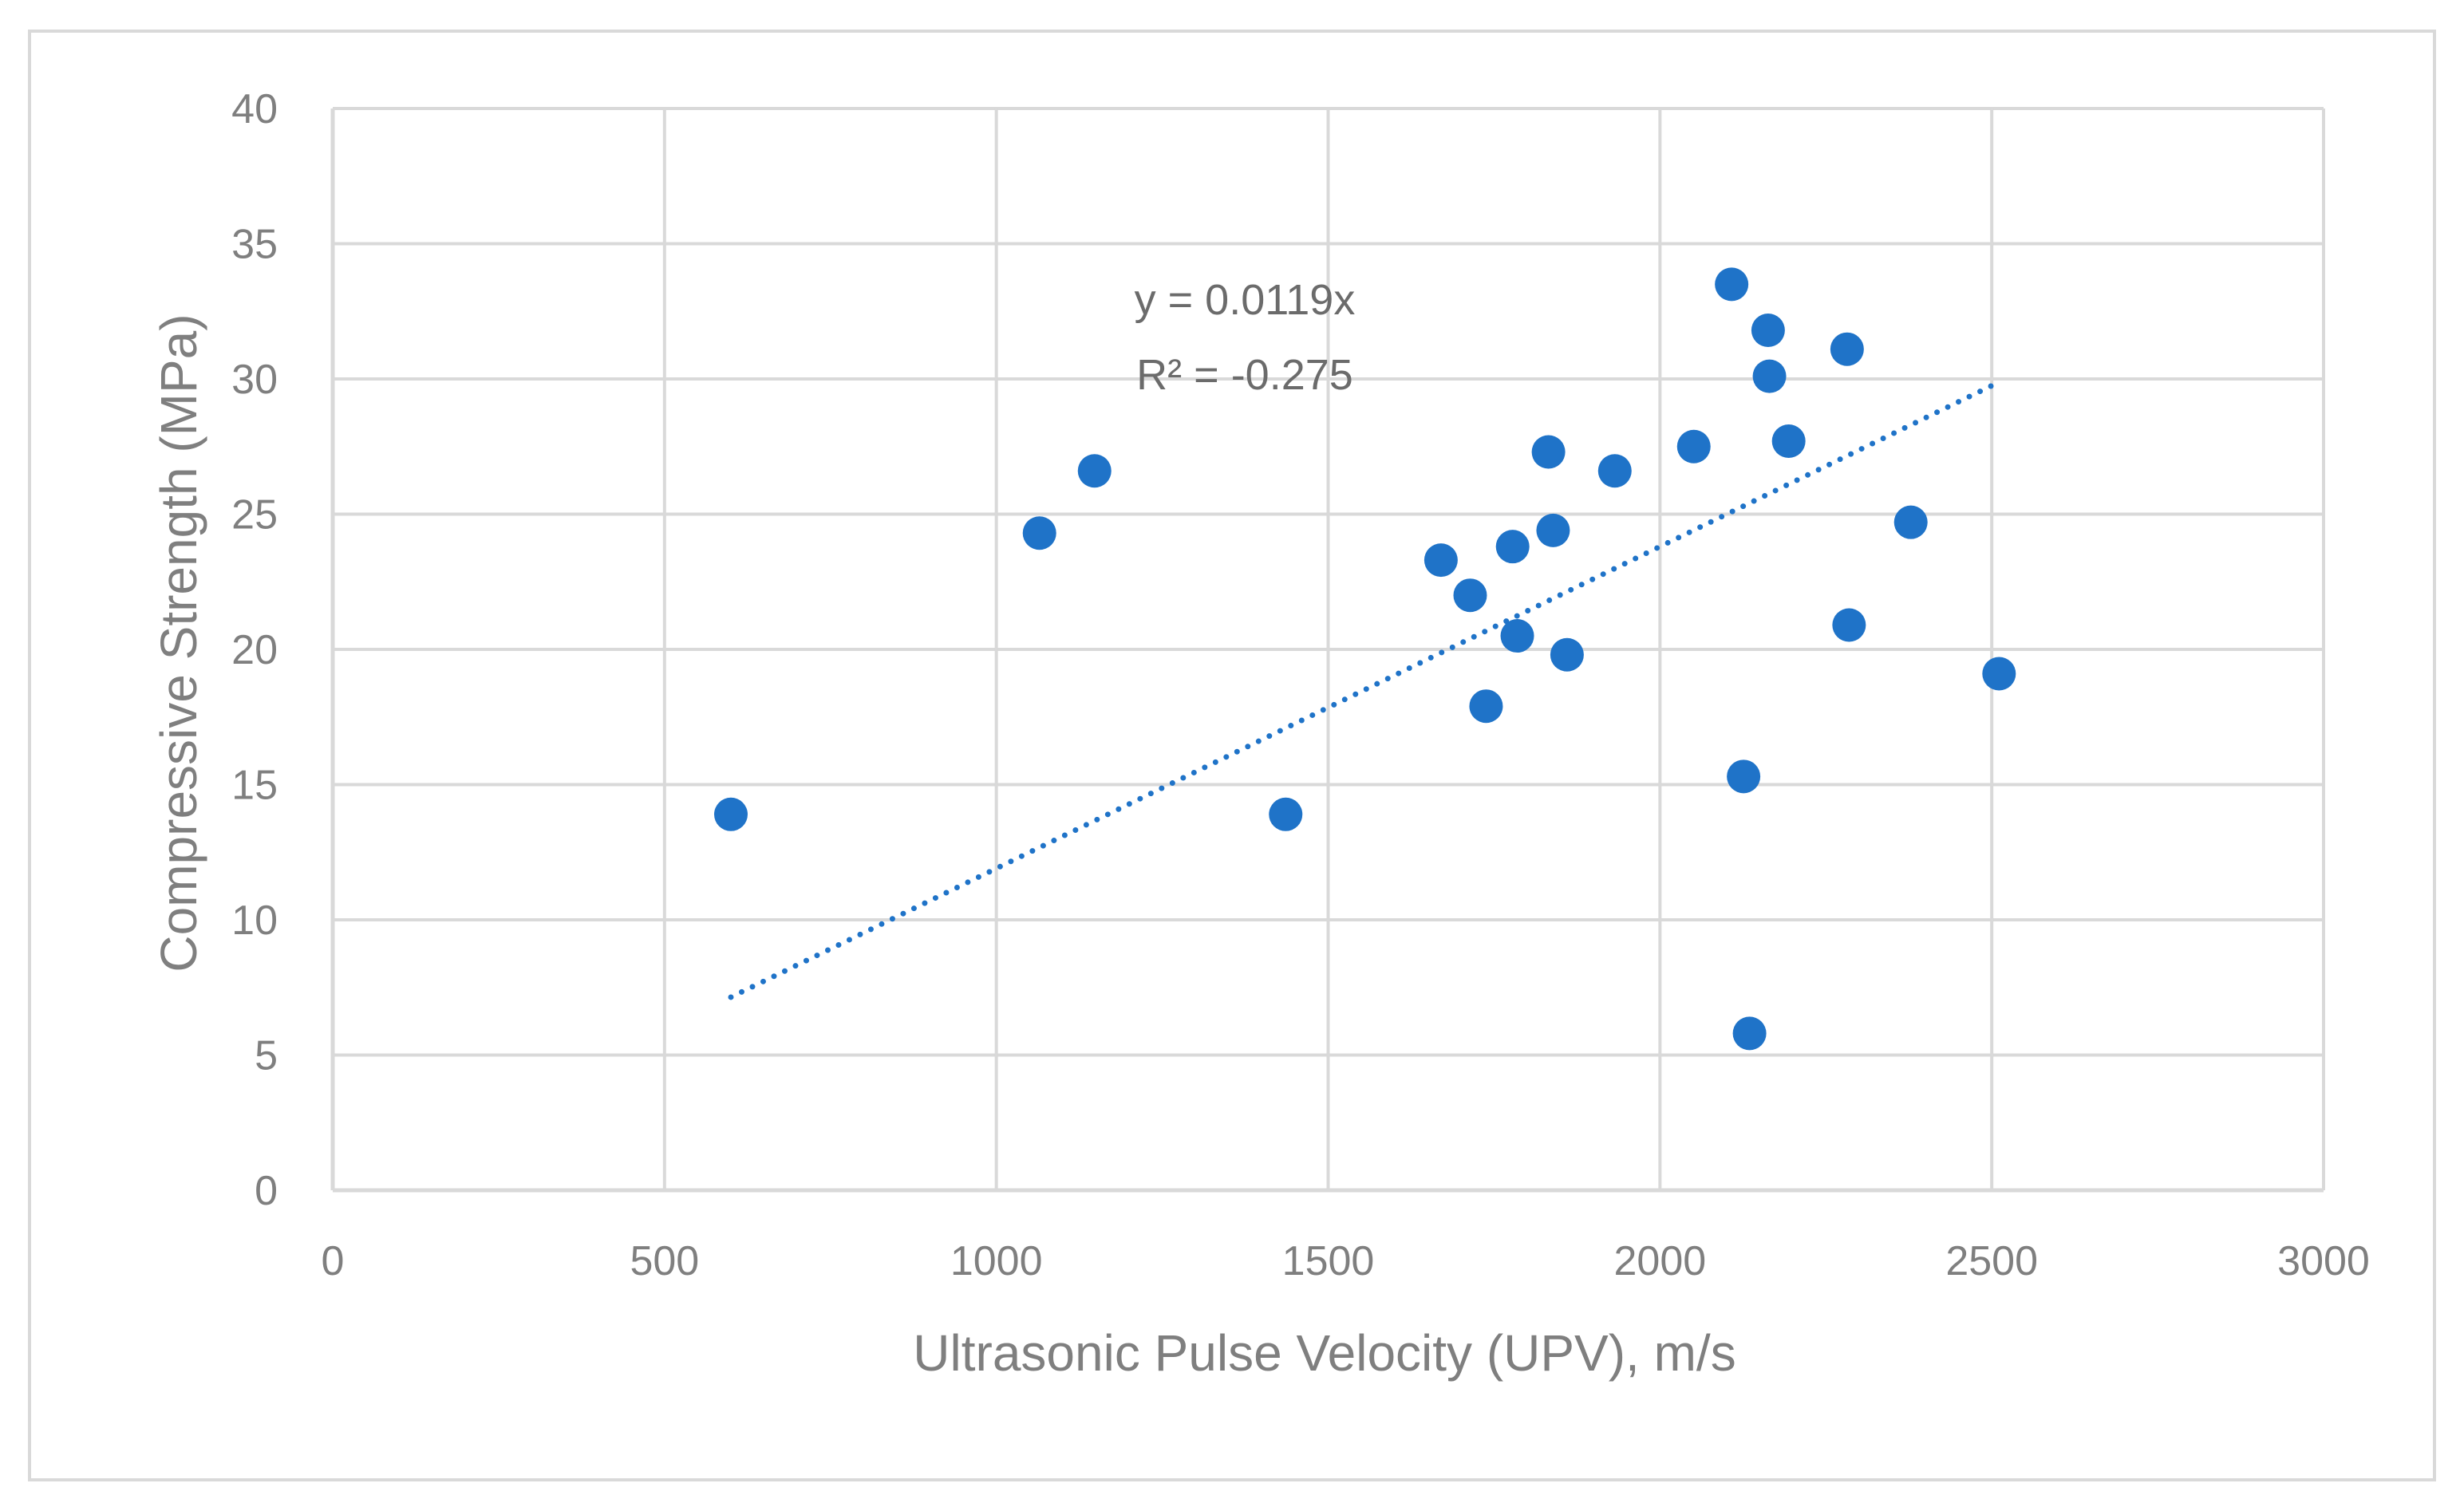 The width and height of the screenshot is (2464, 1499). What do you see at coordinates (1245, 300) in the screenshot?
I see `trendline-equation: y = 0.0119x` at bounding box center [1245, 300].